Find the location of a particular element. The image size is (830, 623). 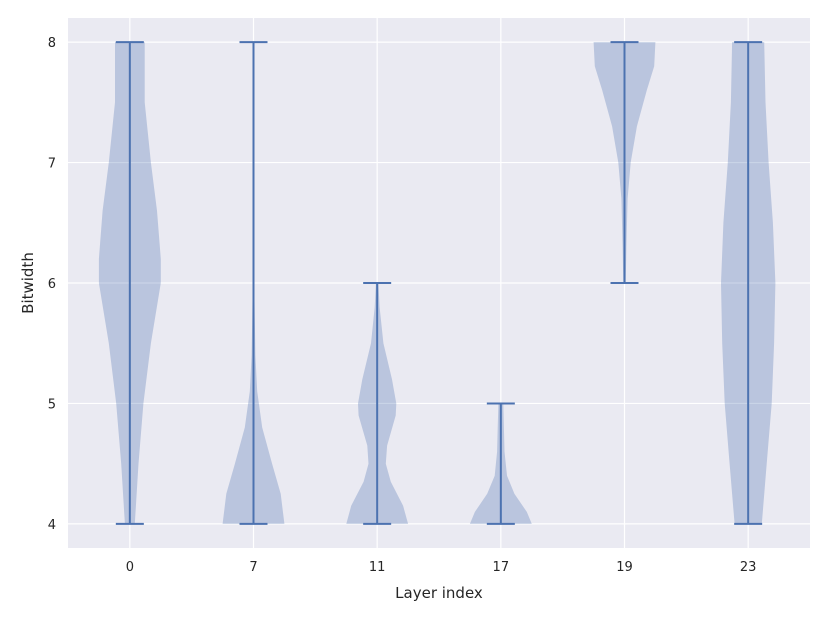

x-tick-label: 19 is located at coordinates (624, 567).